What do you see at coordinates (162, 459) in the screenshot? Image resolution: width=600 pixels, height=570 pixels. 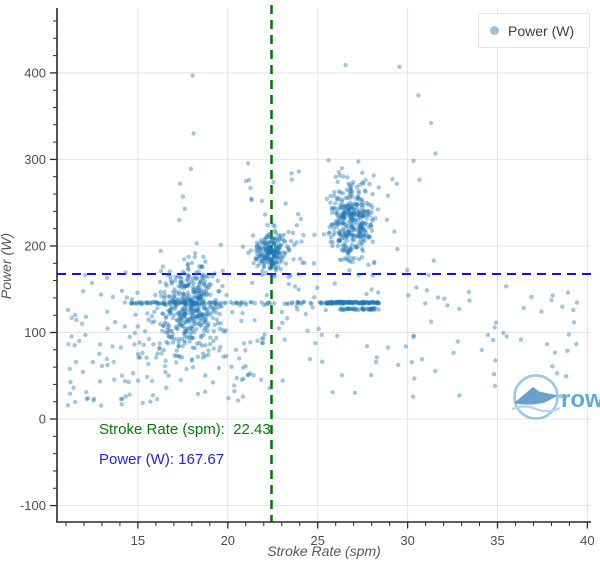 I see `annotation-power: Power (W): 167.67` at bounding box center [162, 459].